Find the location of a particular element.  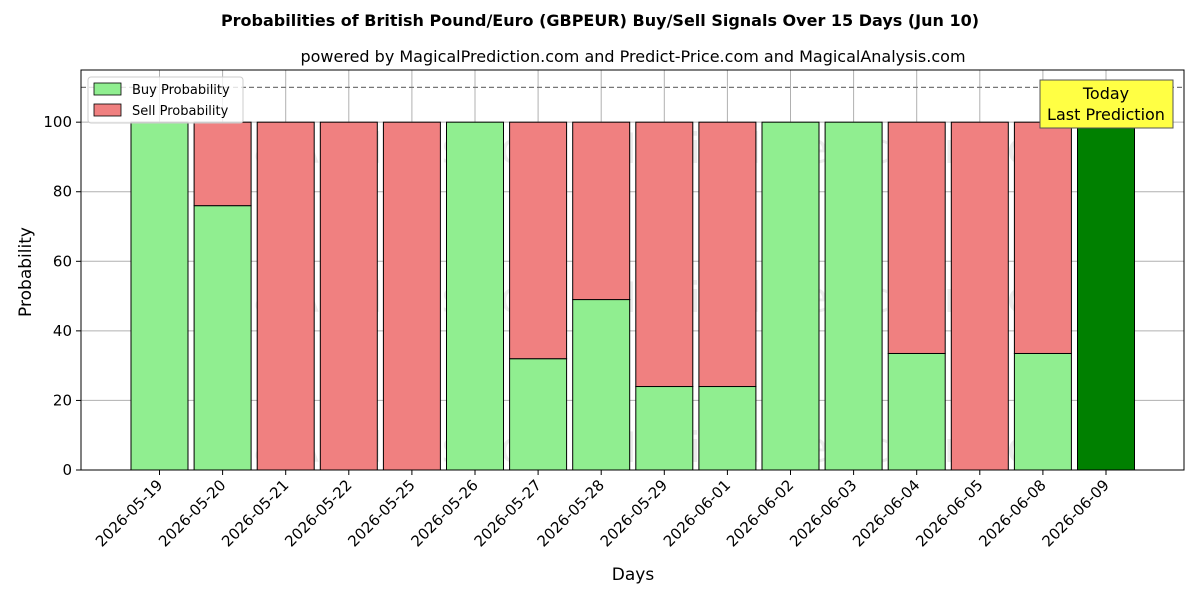

x-tick-label: 2026-05-19 is located at coordinates (129, 513).